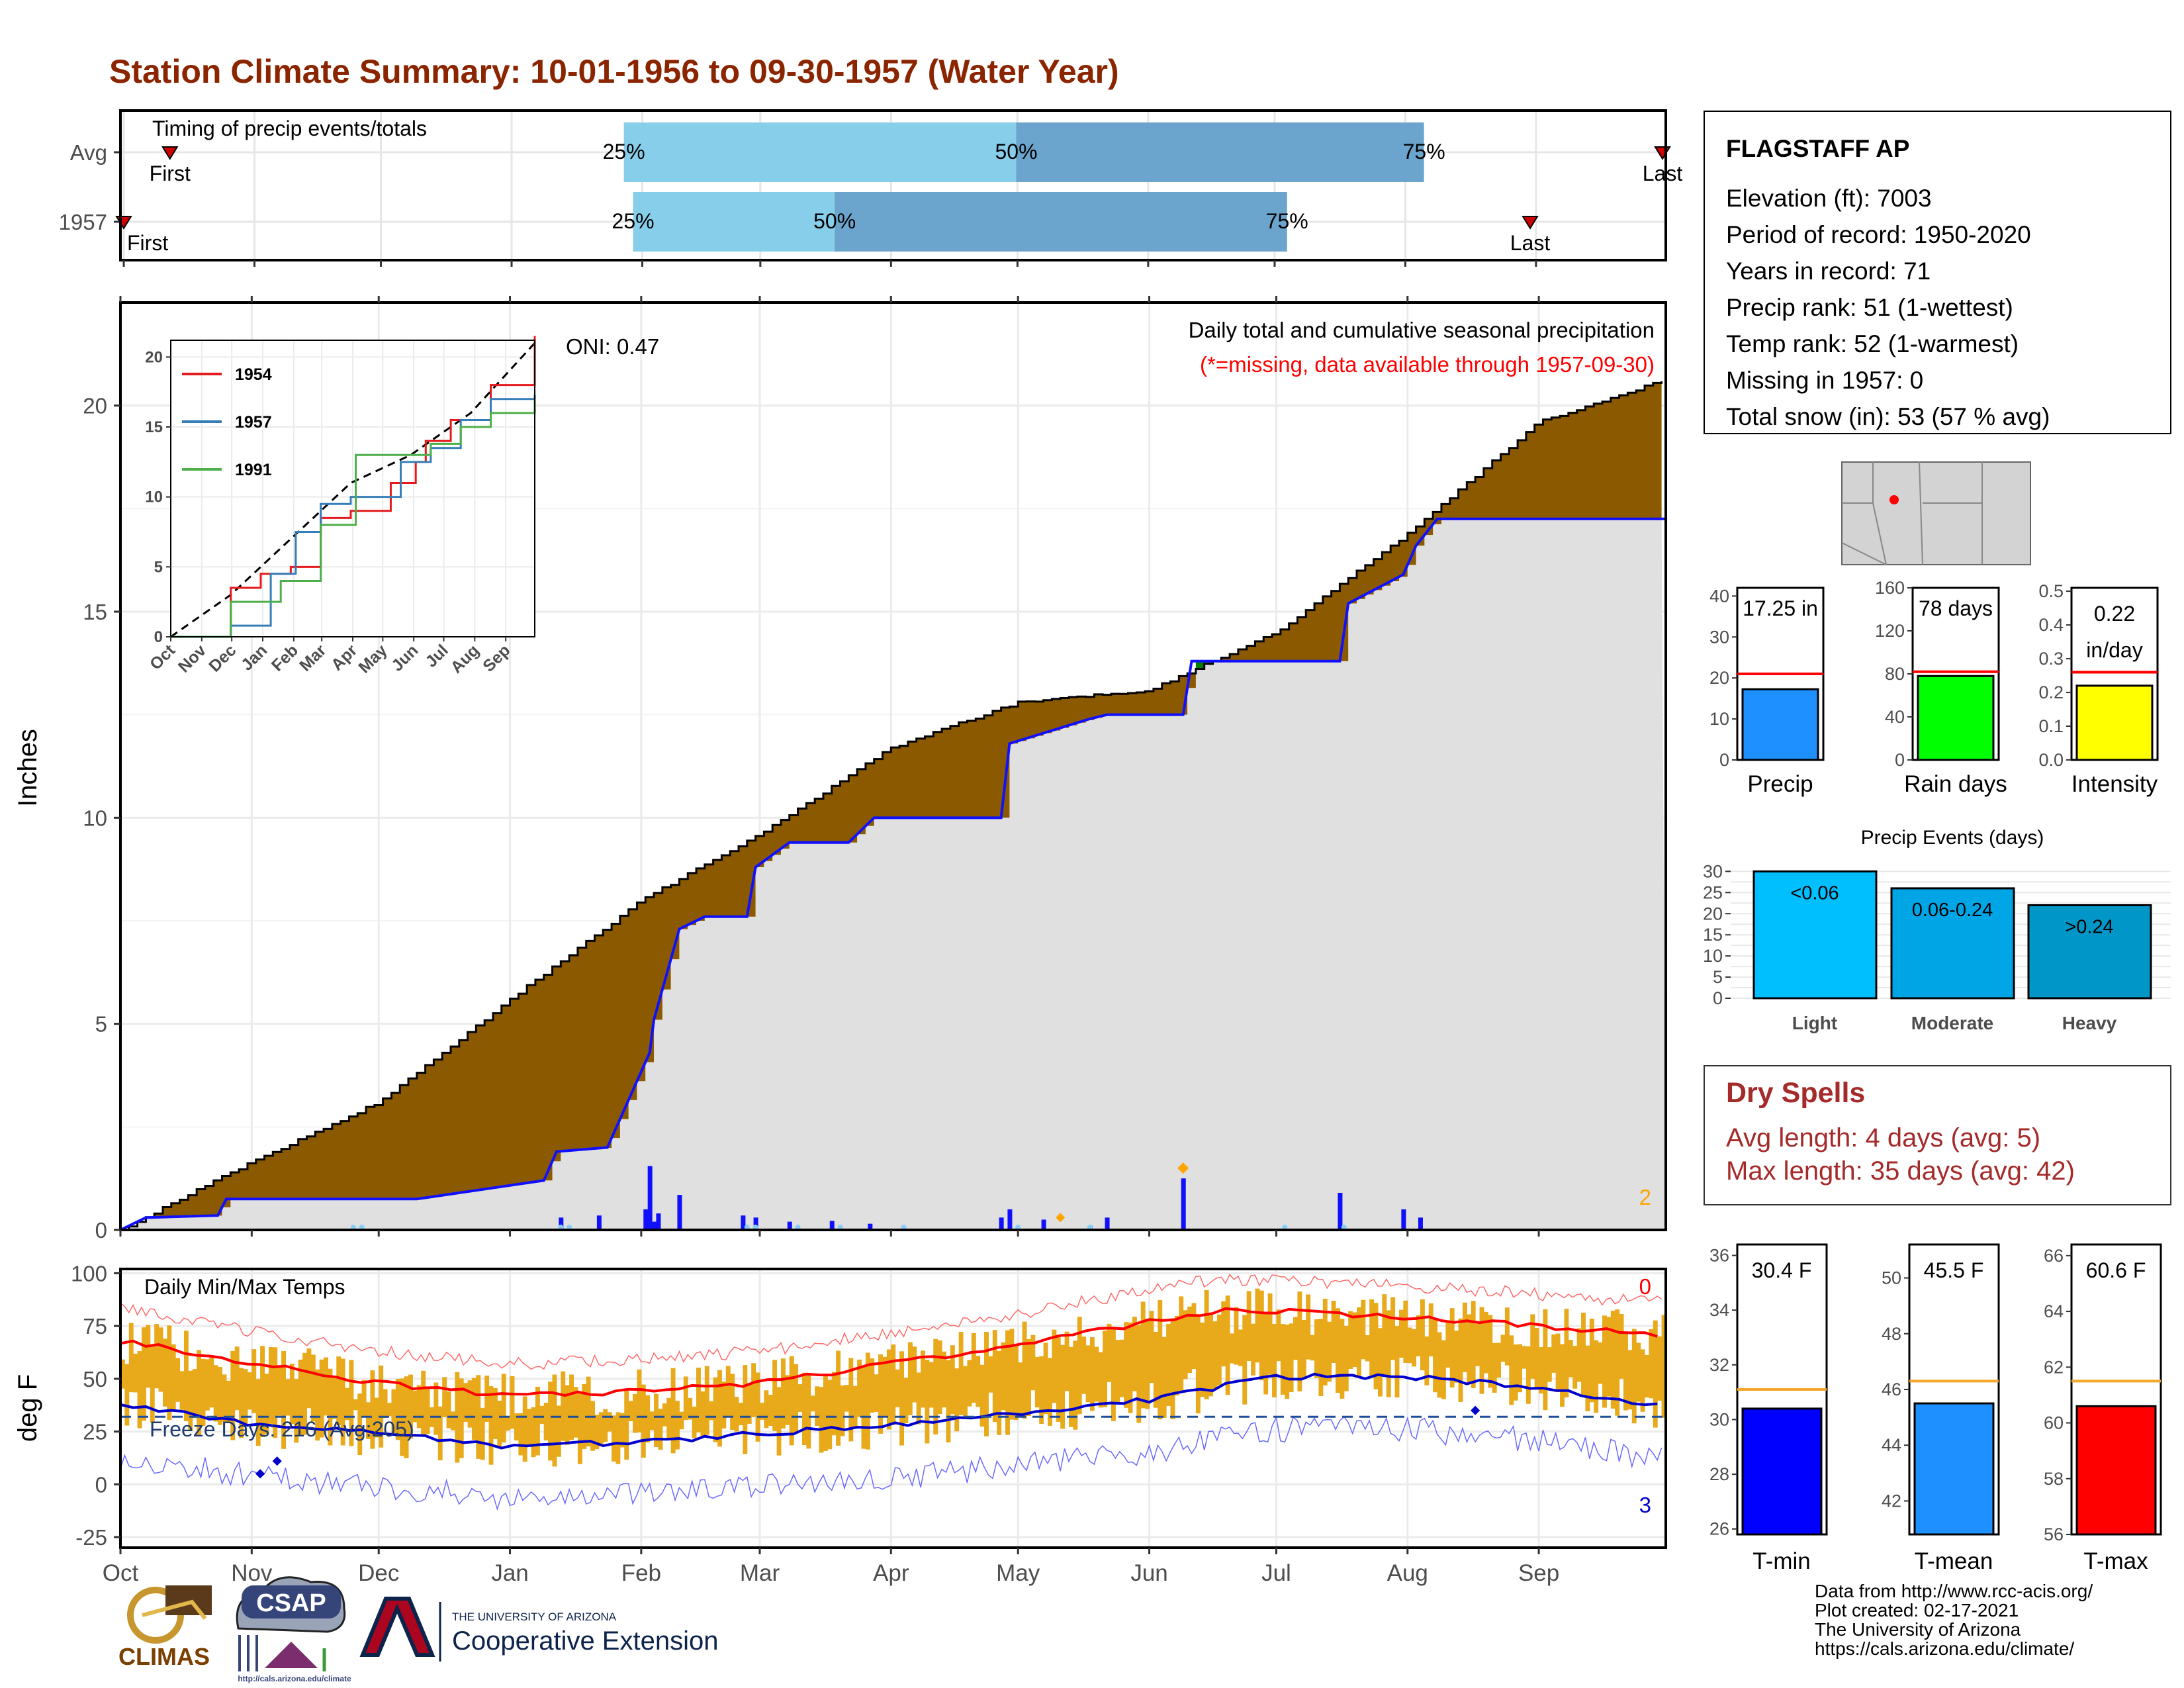  What do you see at coordinates (252, 1573) in the screenshot?
I see `month-label: Nov` at bounding box center [252, 1573].